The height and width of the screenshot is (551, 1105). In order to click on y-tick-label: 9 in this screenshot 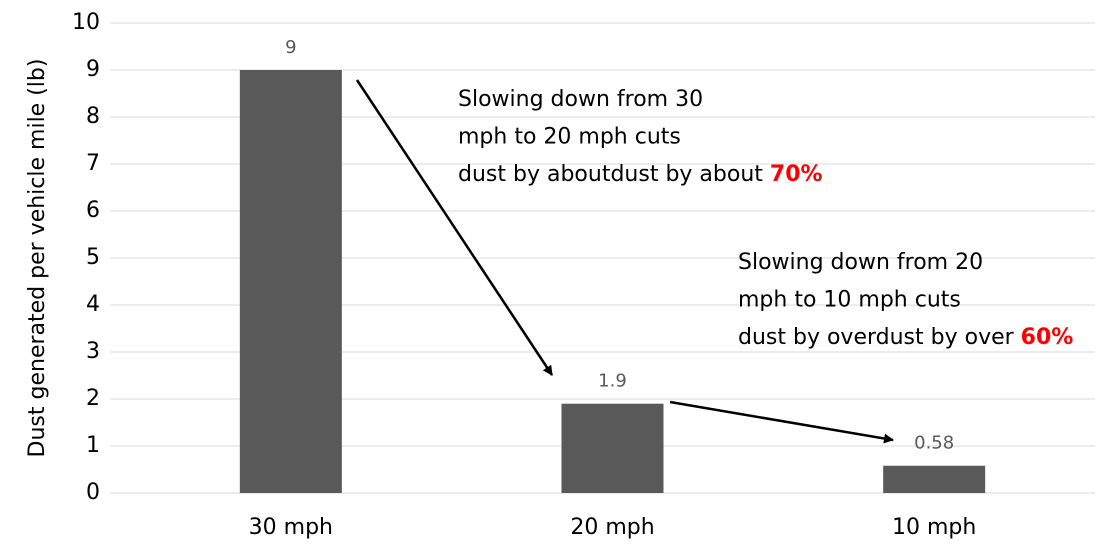, I will do `click(93, 69)`.